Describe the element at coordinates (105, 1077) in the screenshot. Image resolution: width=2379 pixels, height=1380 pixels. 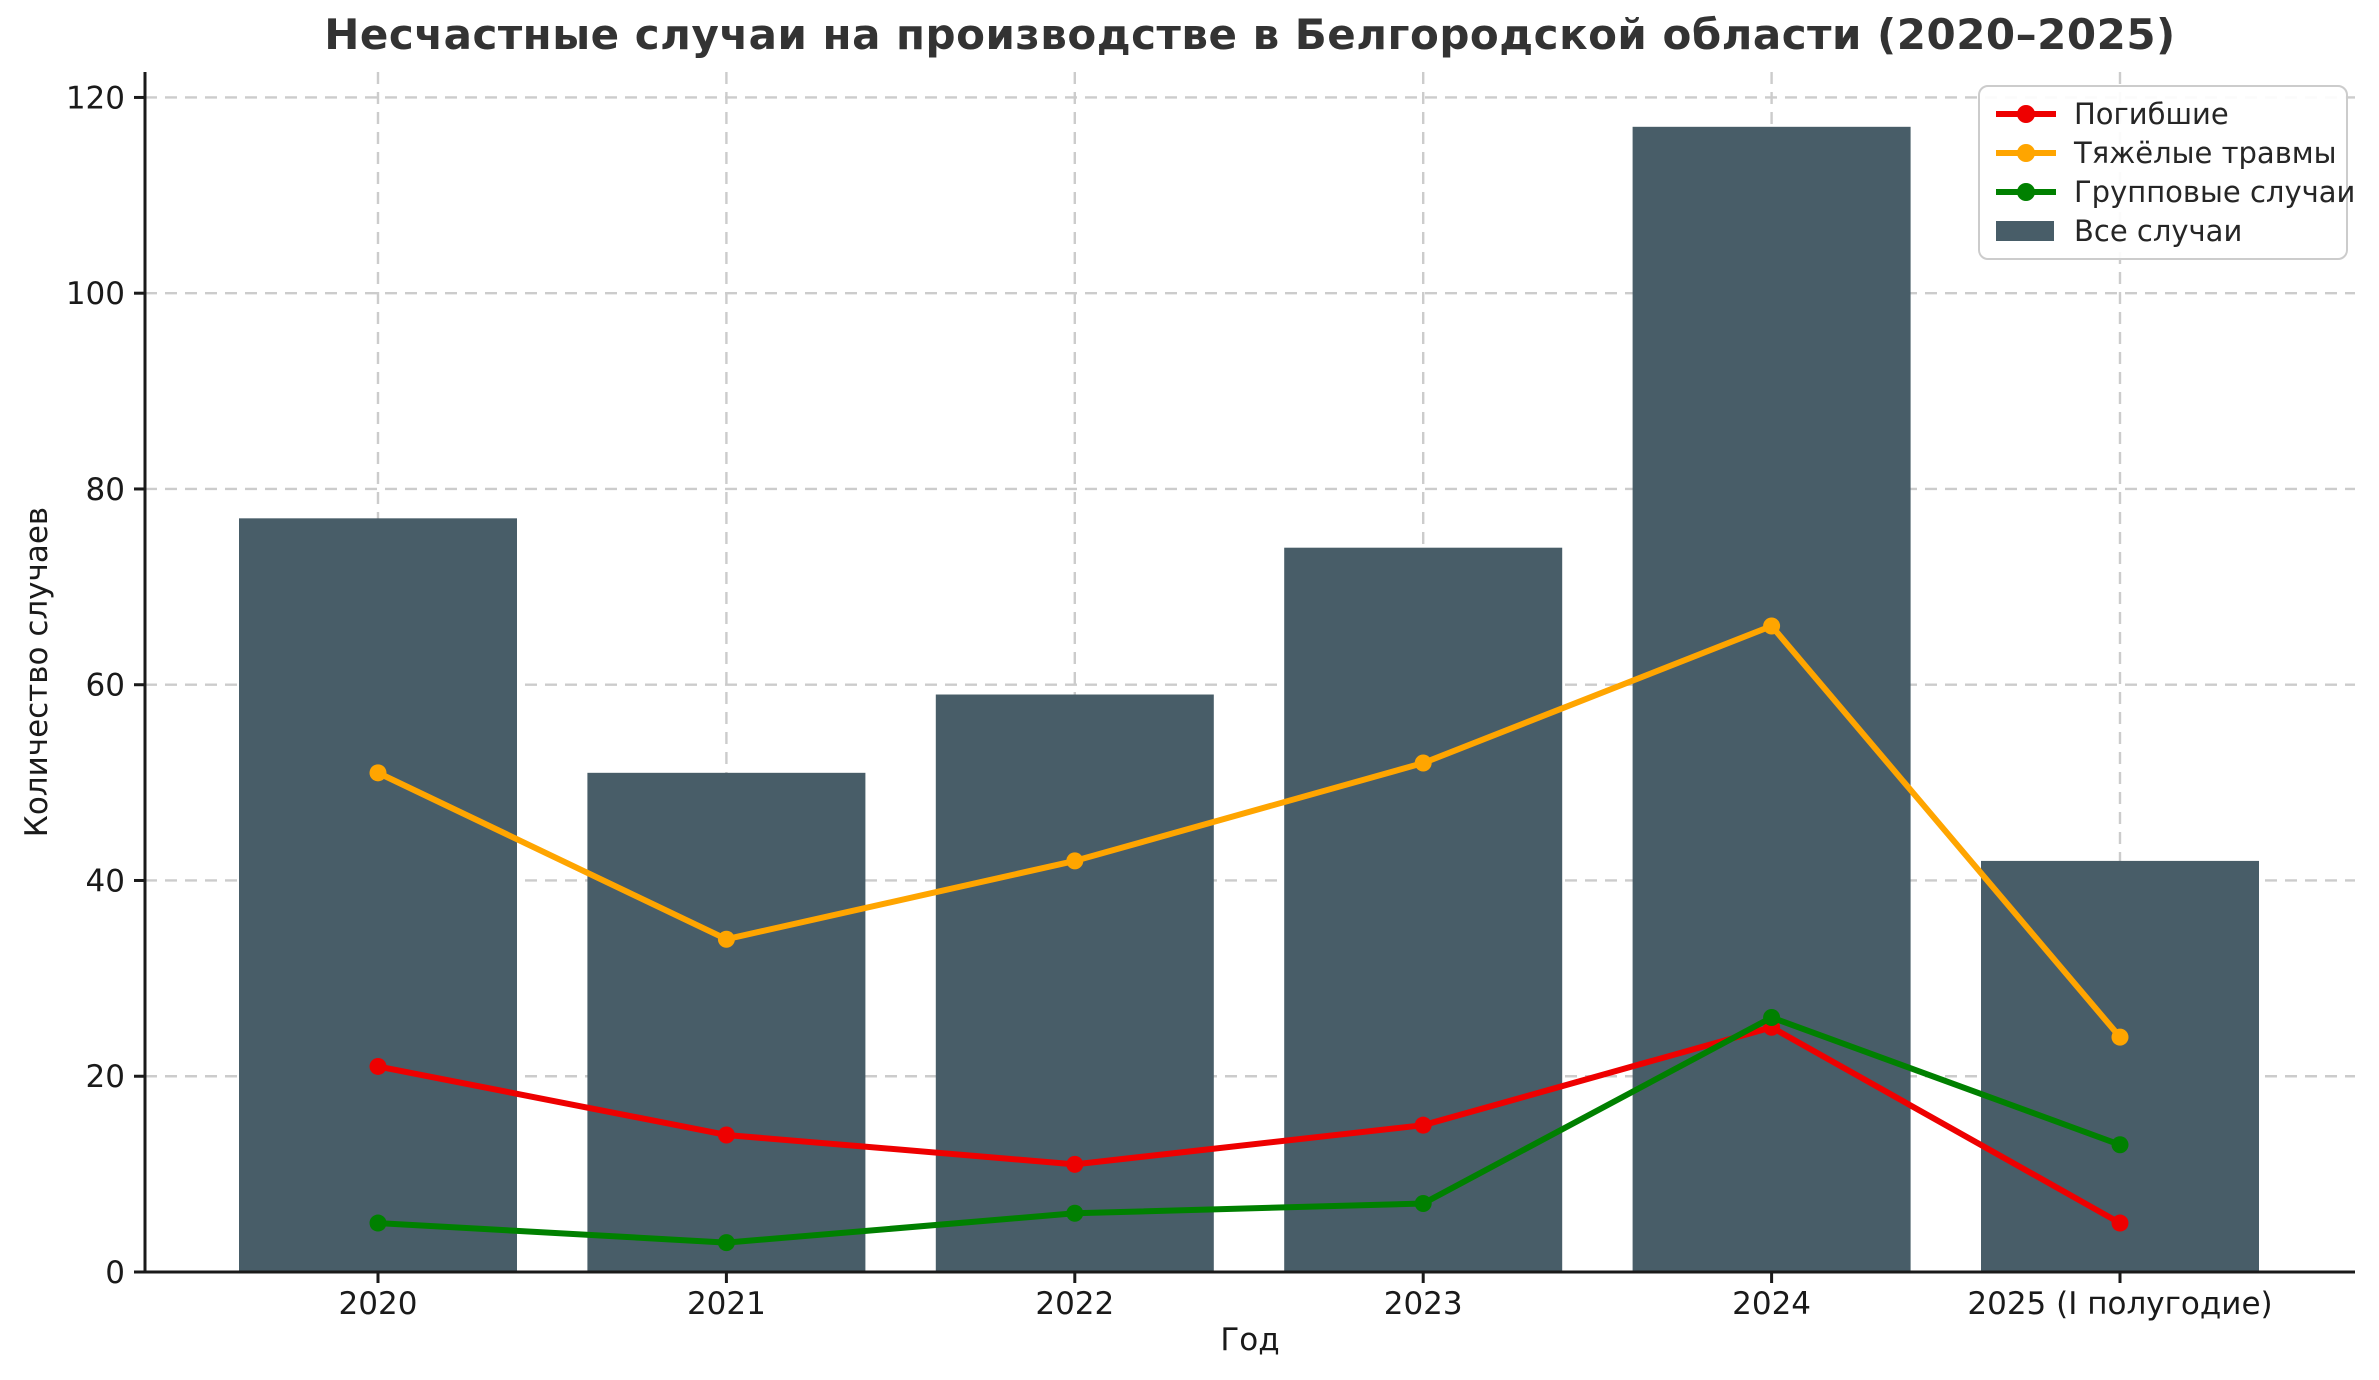
I see `y-tick-label: 20` at that location.